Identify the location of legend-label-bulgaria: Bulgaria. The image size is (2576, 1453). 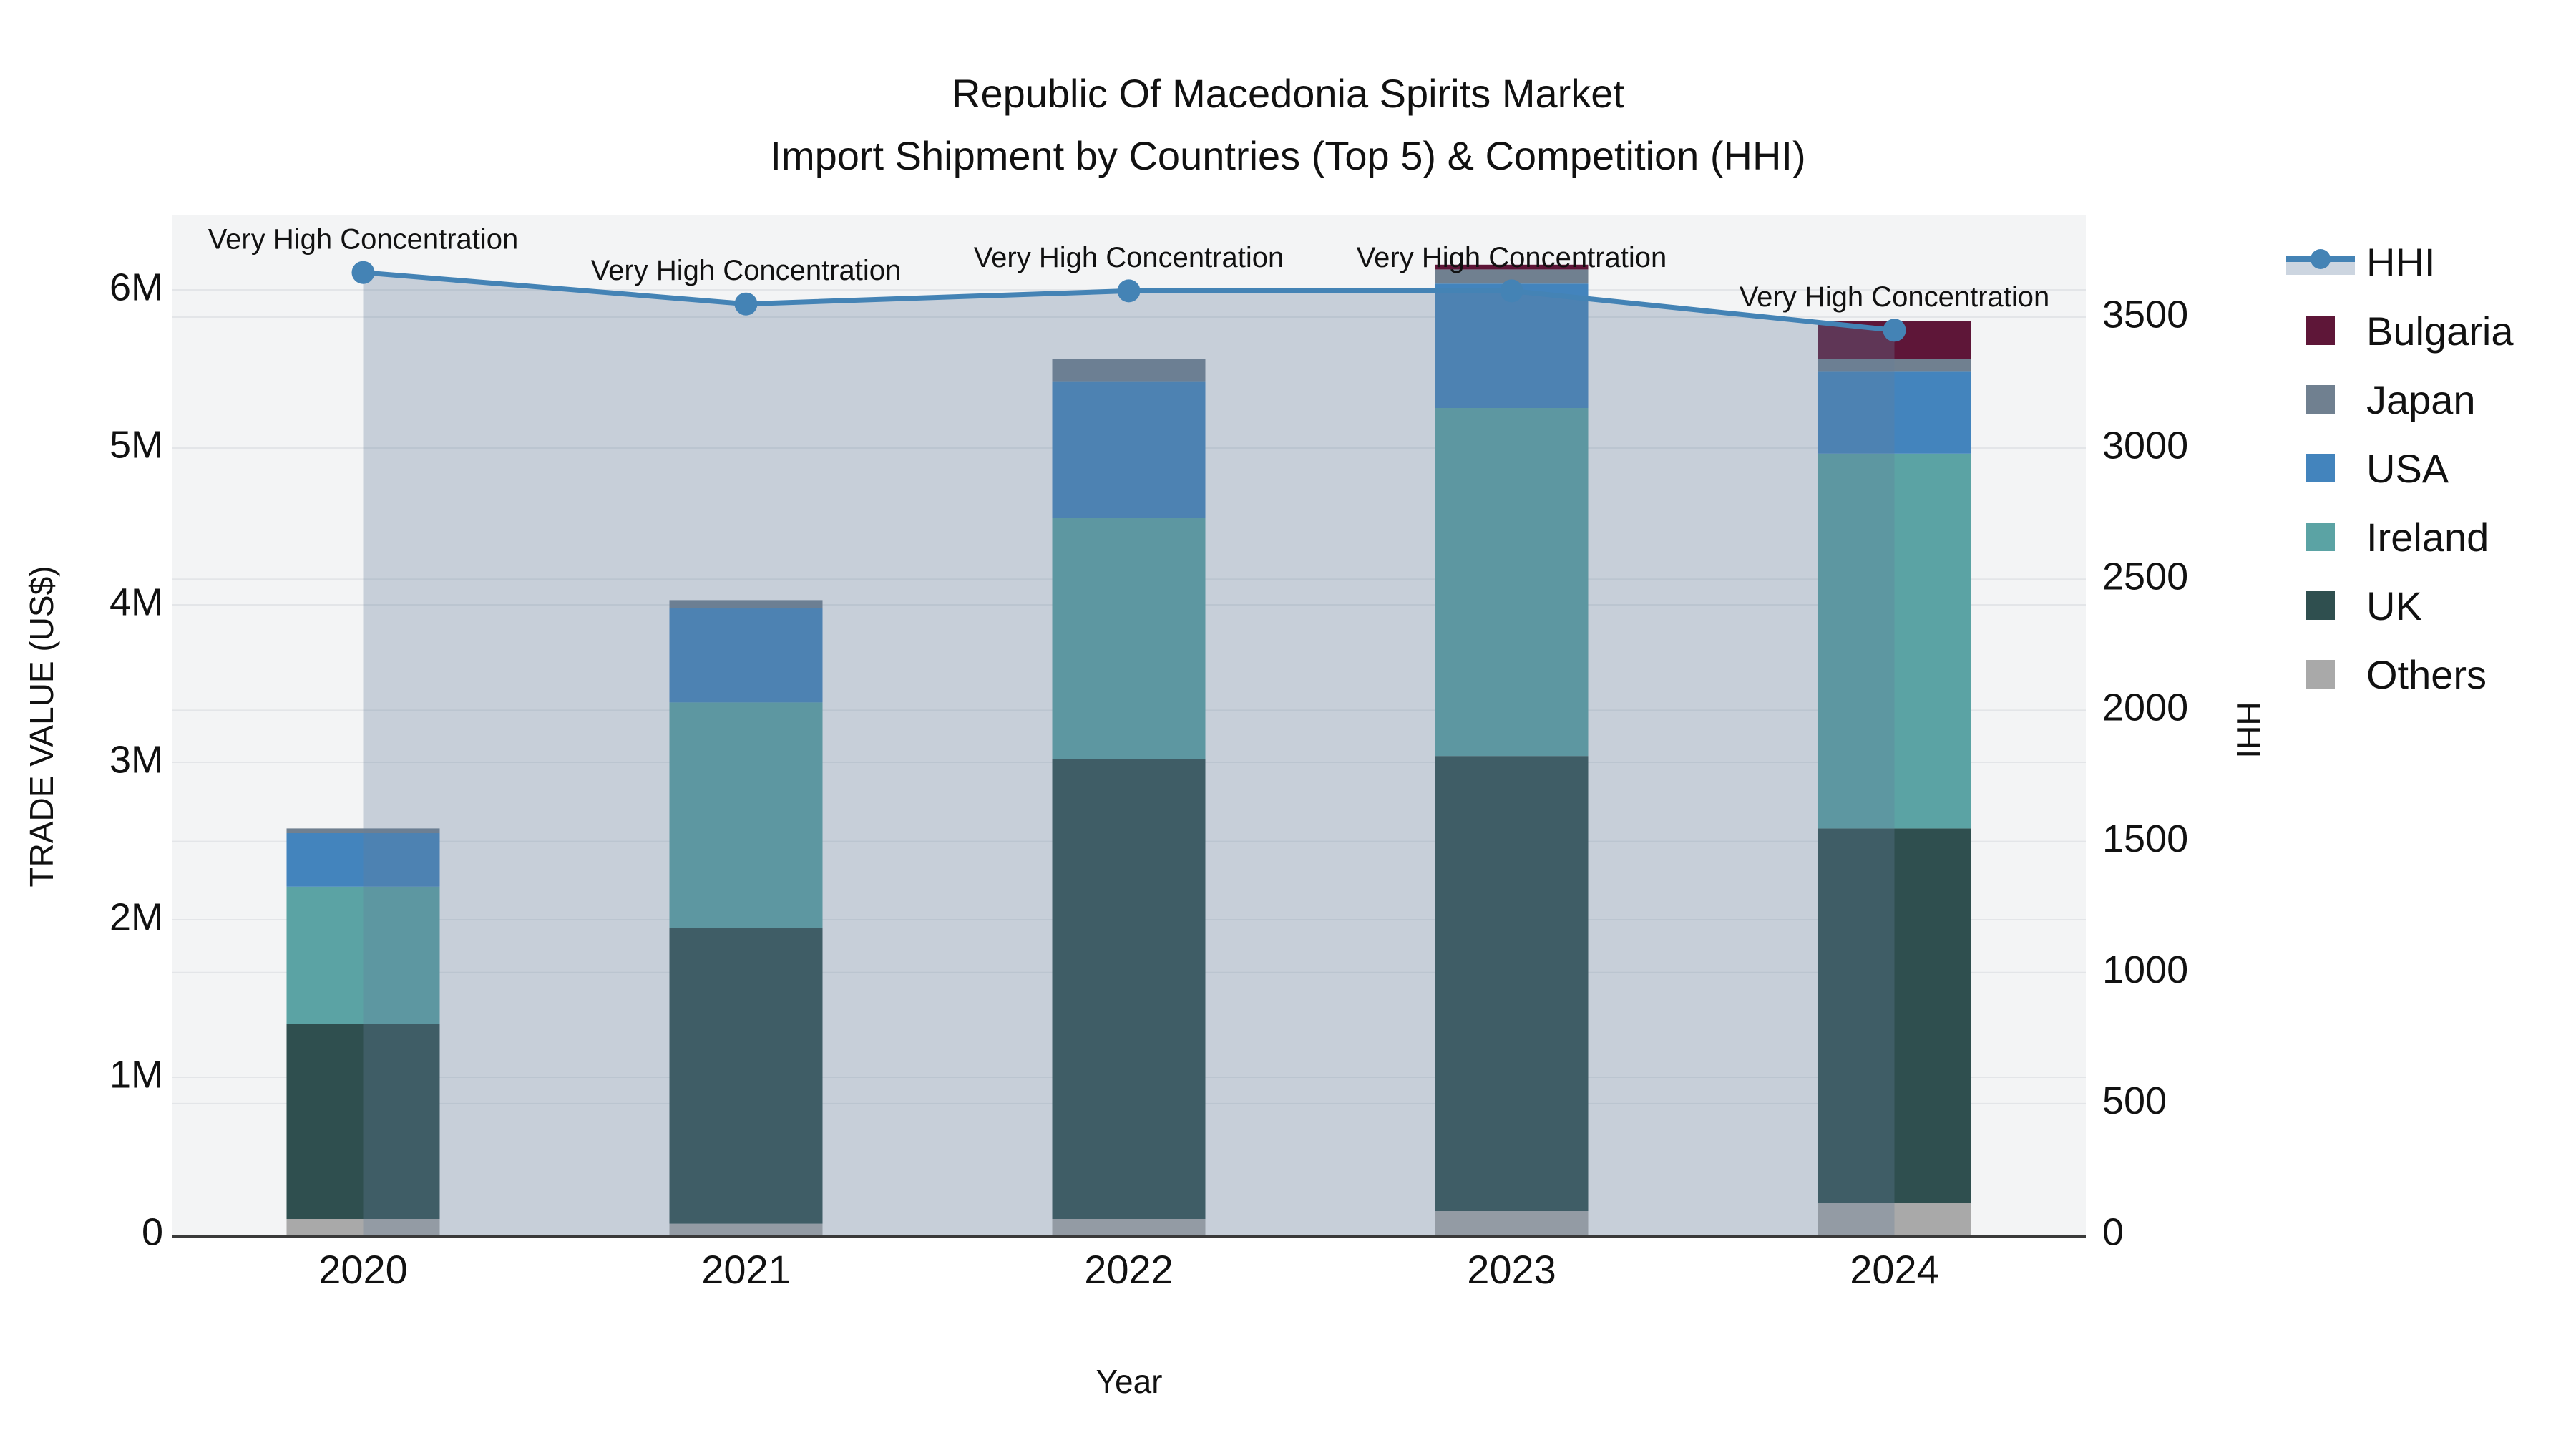
(2440, 331).